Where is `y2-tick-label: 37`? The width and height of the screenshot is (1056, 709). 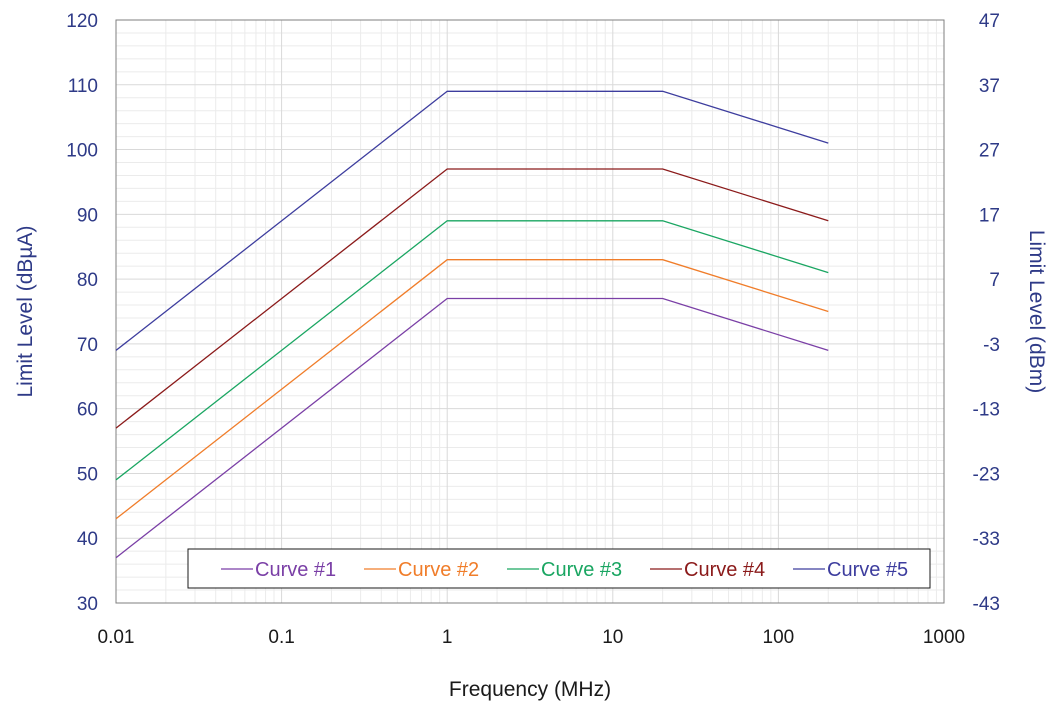 y2-tick-label: 37 is located at coordinates (989, 86).